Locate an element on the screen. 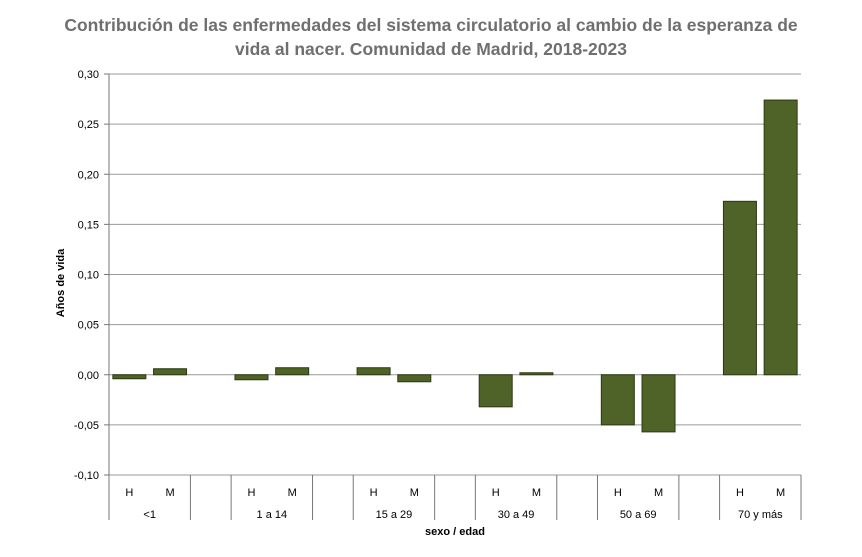 The image size is (862, 557). x-axis-title: sexo / edad is located at coordinates (455, 532).